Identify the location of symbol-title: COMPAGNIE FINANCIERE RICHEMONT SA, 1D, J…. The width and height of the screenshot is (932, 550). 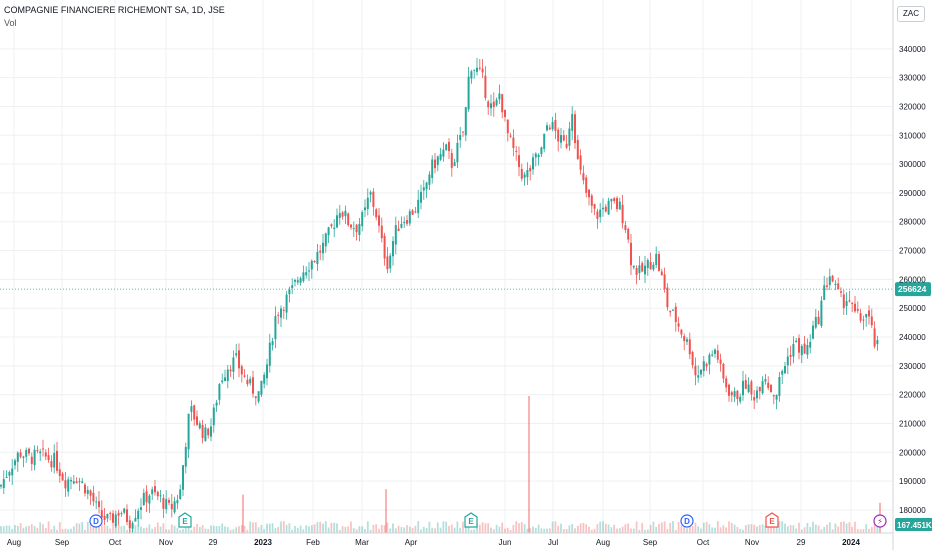
(114, 10).